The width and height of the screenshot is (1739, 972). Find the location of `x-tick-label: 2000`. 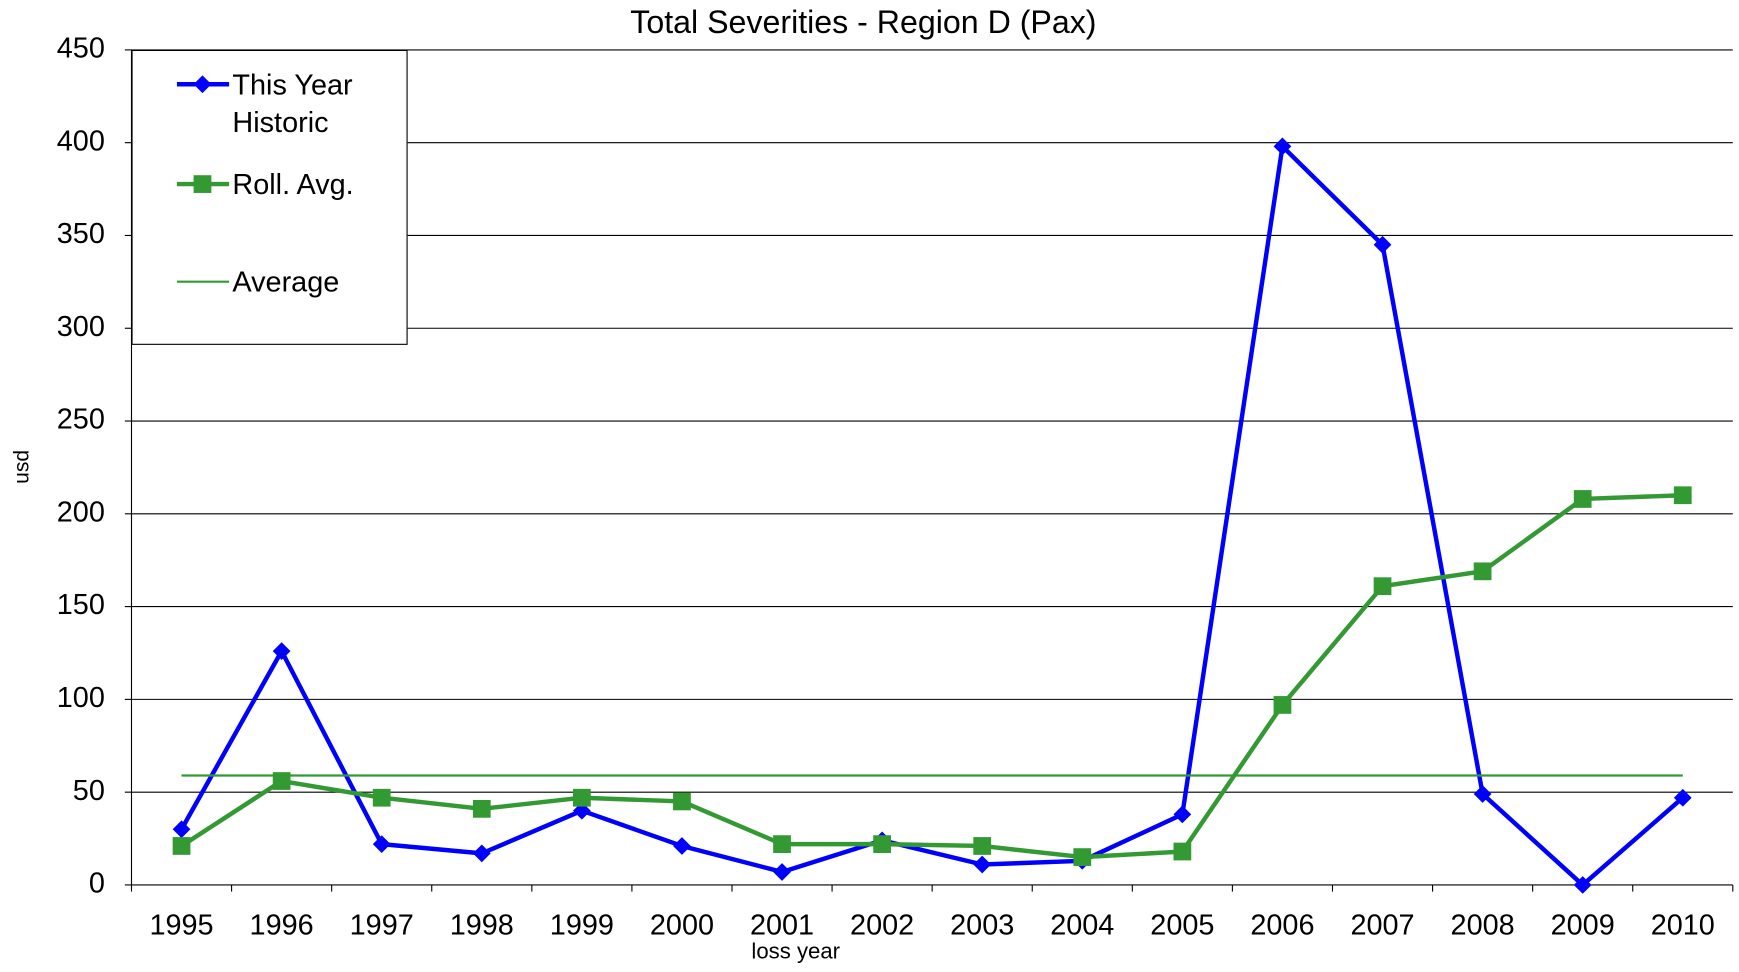

x-tick-label: 2000 is located at coordinates (682, 926).